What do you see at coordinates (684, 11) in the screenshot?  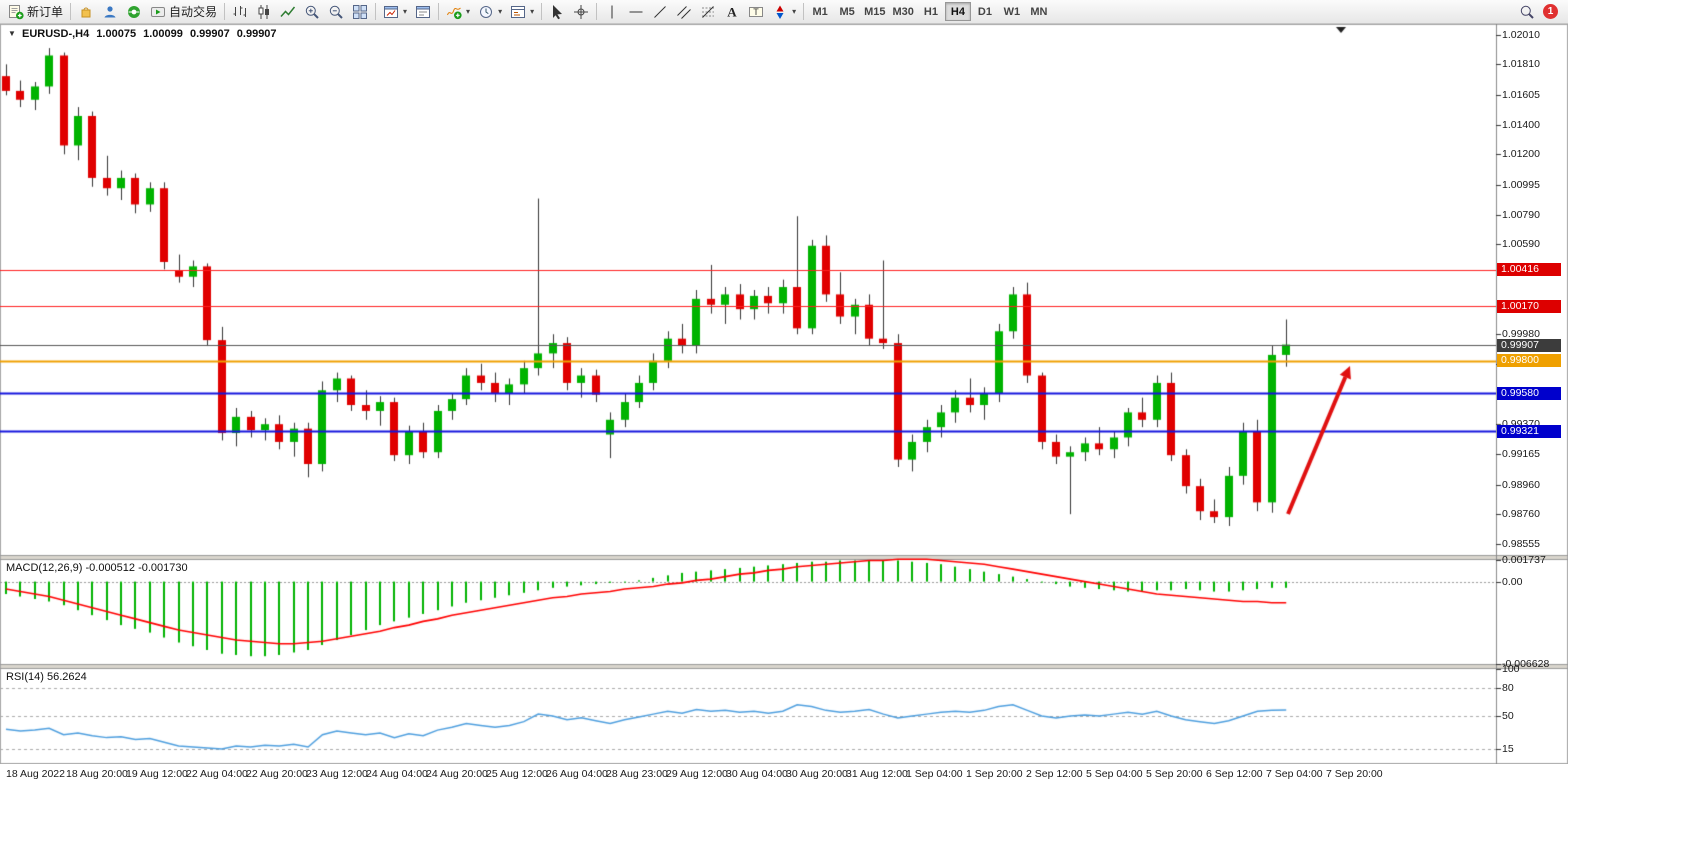 I see `channel-button` at bounding box center [684, 11].